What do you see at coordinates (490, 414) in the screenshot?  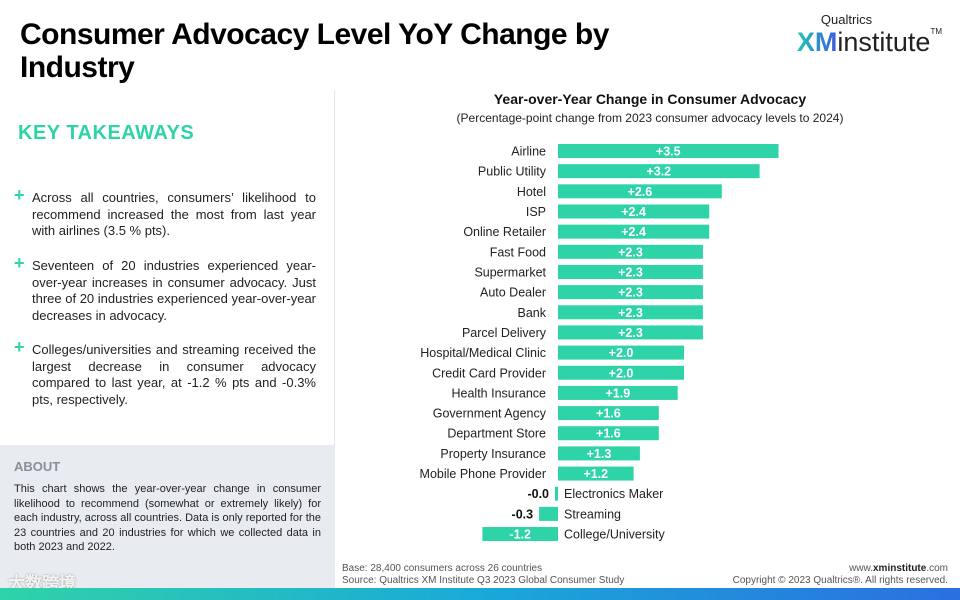 I see `category-label: Government Agency` at bounding box center [490, 414].